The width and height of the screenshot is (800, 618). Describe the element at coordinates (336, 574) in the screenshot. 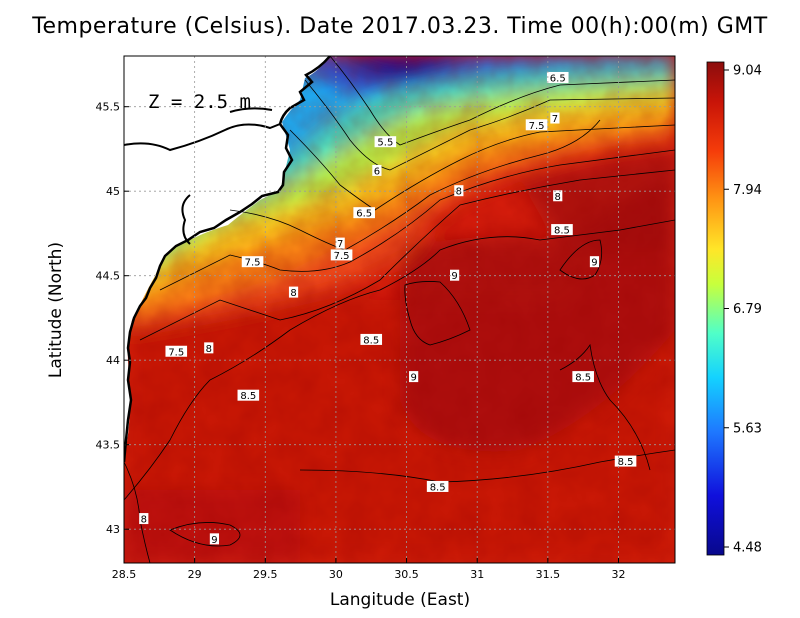

I see `x-tick-label: 30` at that location.